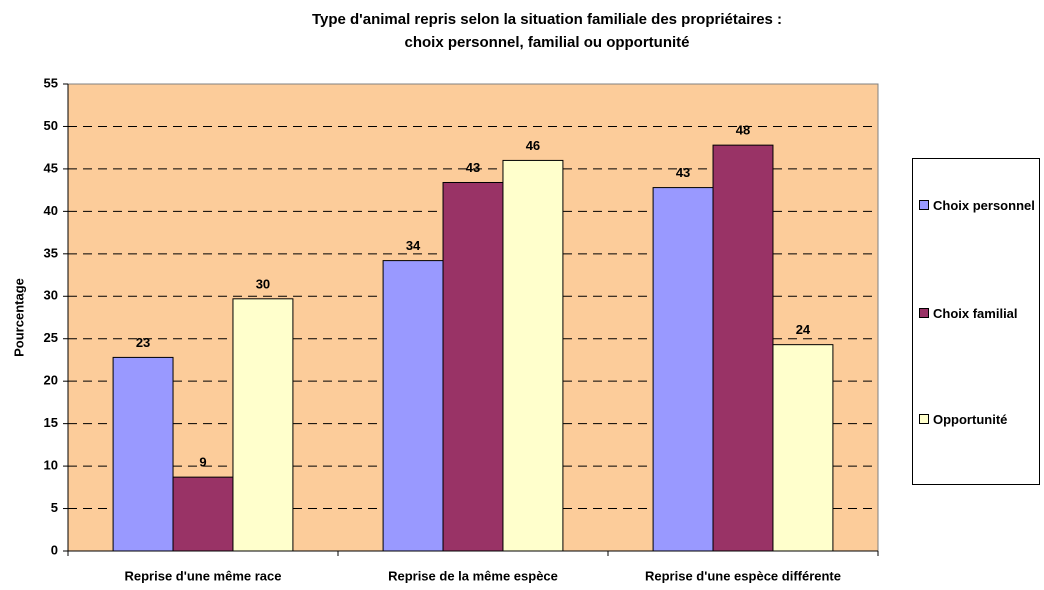  Describe the element at coordinates (984, 205) in the screenshot. I see `legend-label: Choix personnel` at that location.